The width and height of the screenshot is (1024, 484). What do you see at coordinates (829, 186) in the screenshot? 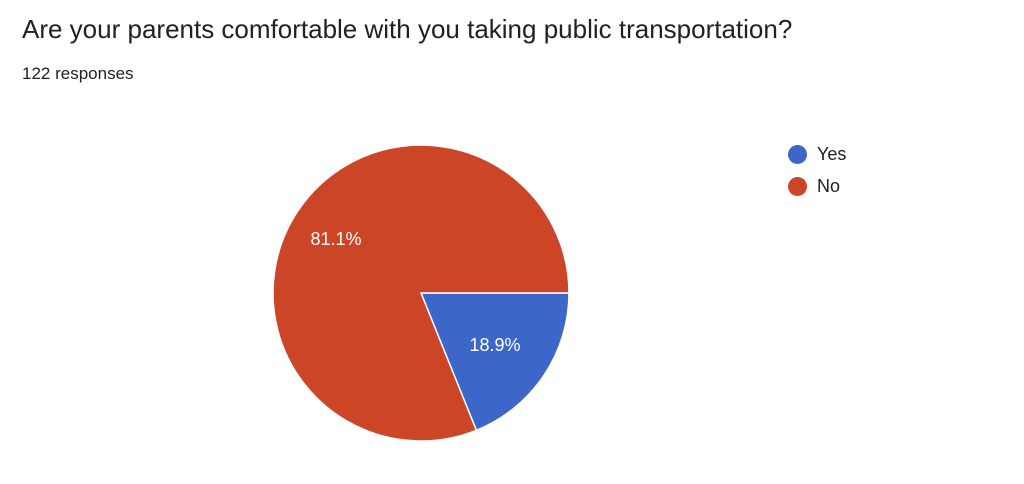
I see `legend-label-no: No` at bounding box center [829, 186].